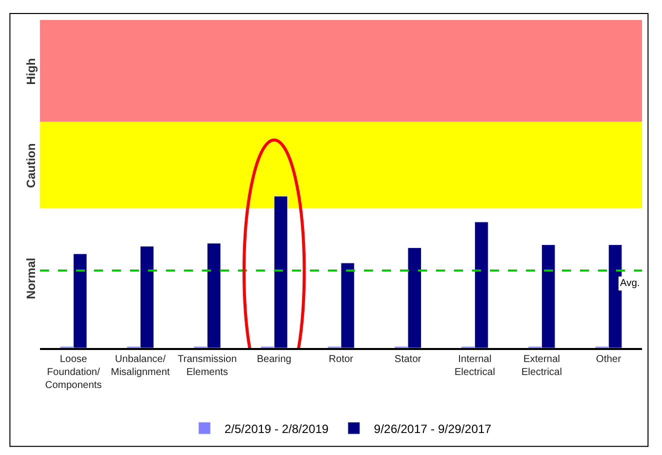 The width and height of the screenshot is (662, 455). Describe the element at coordinates (73, 372) in the screenshot. I see `x-tick-label: Loose Foundation/ Components` at that location.